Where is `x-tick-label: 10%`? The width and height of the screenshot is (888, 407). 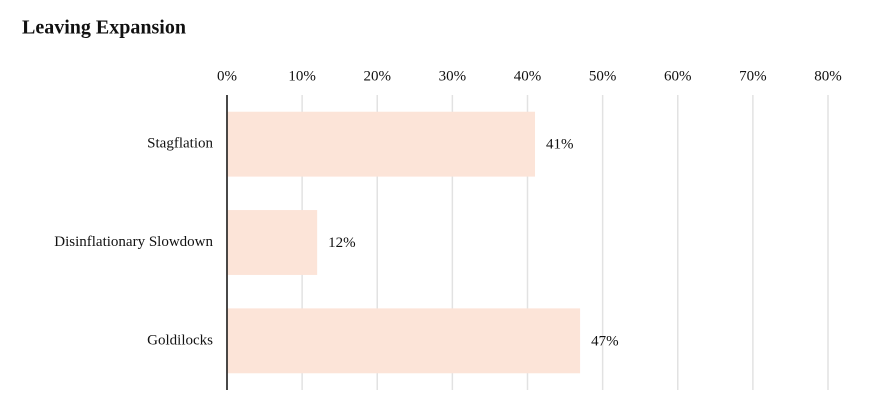 x-tick-label: 10% is located at coordinates (302, 76).